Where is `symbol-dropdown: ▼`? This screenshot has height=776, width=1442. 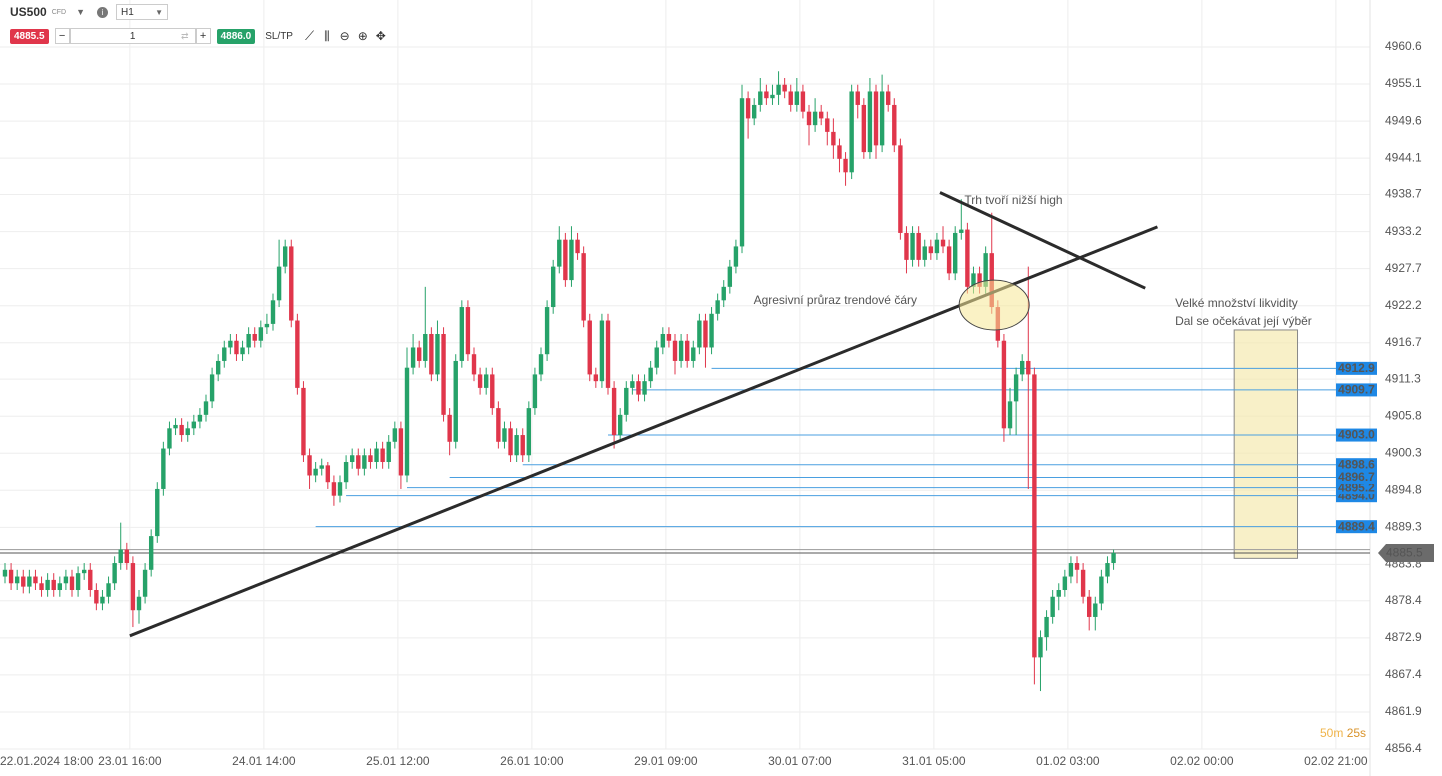 symbol-dropdown: ▼ is located at coordinates (81, 12).